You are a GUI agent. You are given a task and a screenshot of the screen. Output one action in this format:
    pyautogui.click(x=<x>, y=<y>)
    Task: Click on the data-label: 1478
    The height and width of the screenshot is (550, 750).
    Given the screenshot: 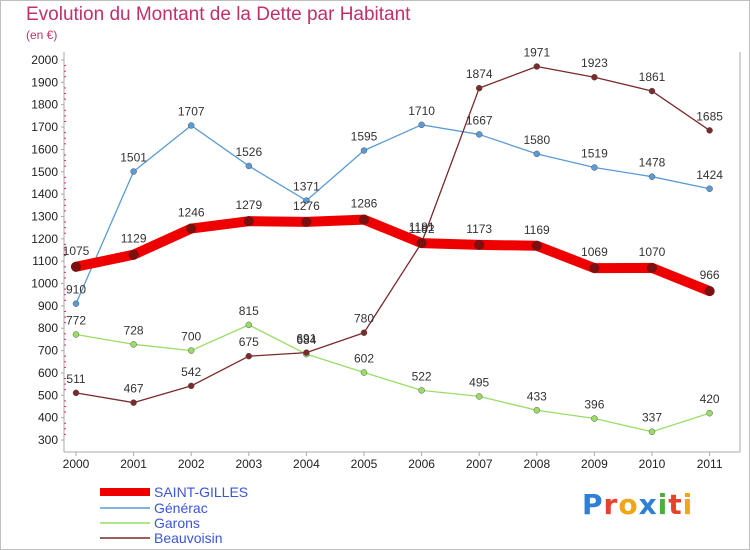 What is the action you would take?
    pyautogui.click(x=652, y=163)
    